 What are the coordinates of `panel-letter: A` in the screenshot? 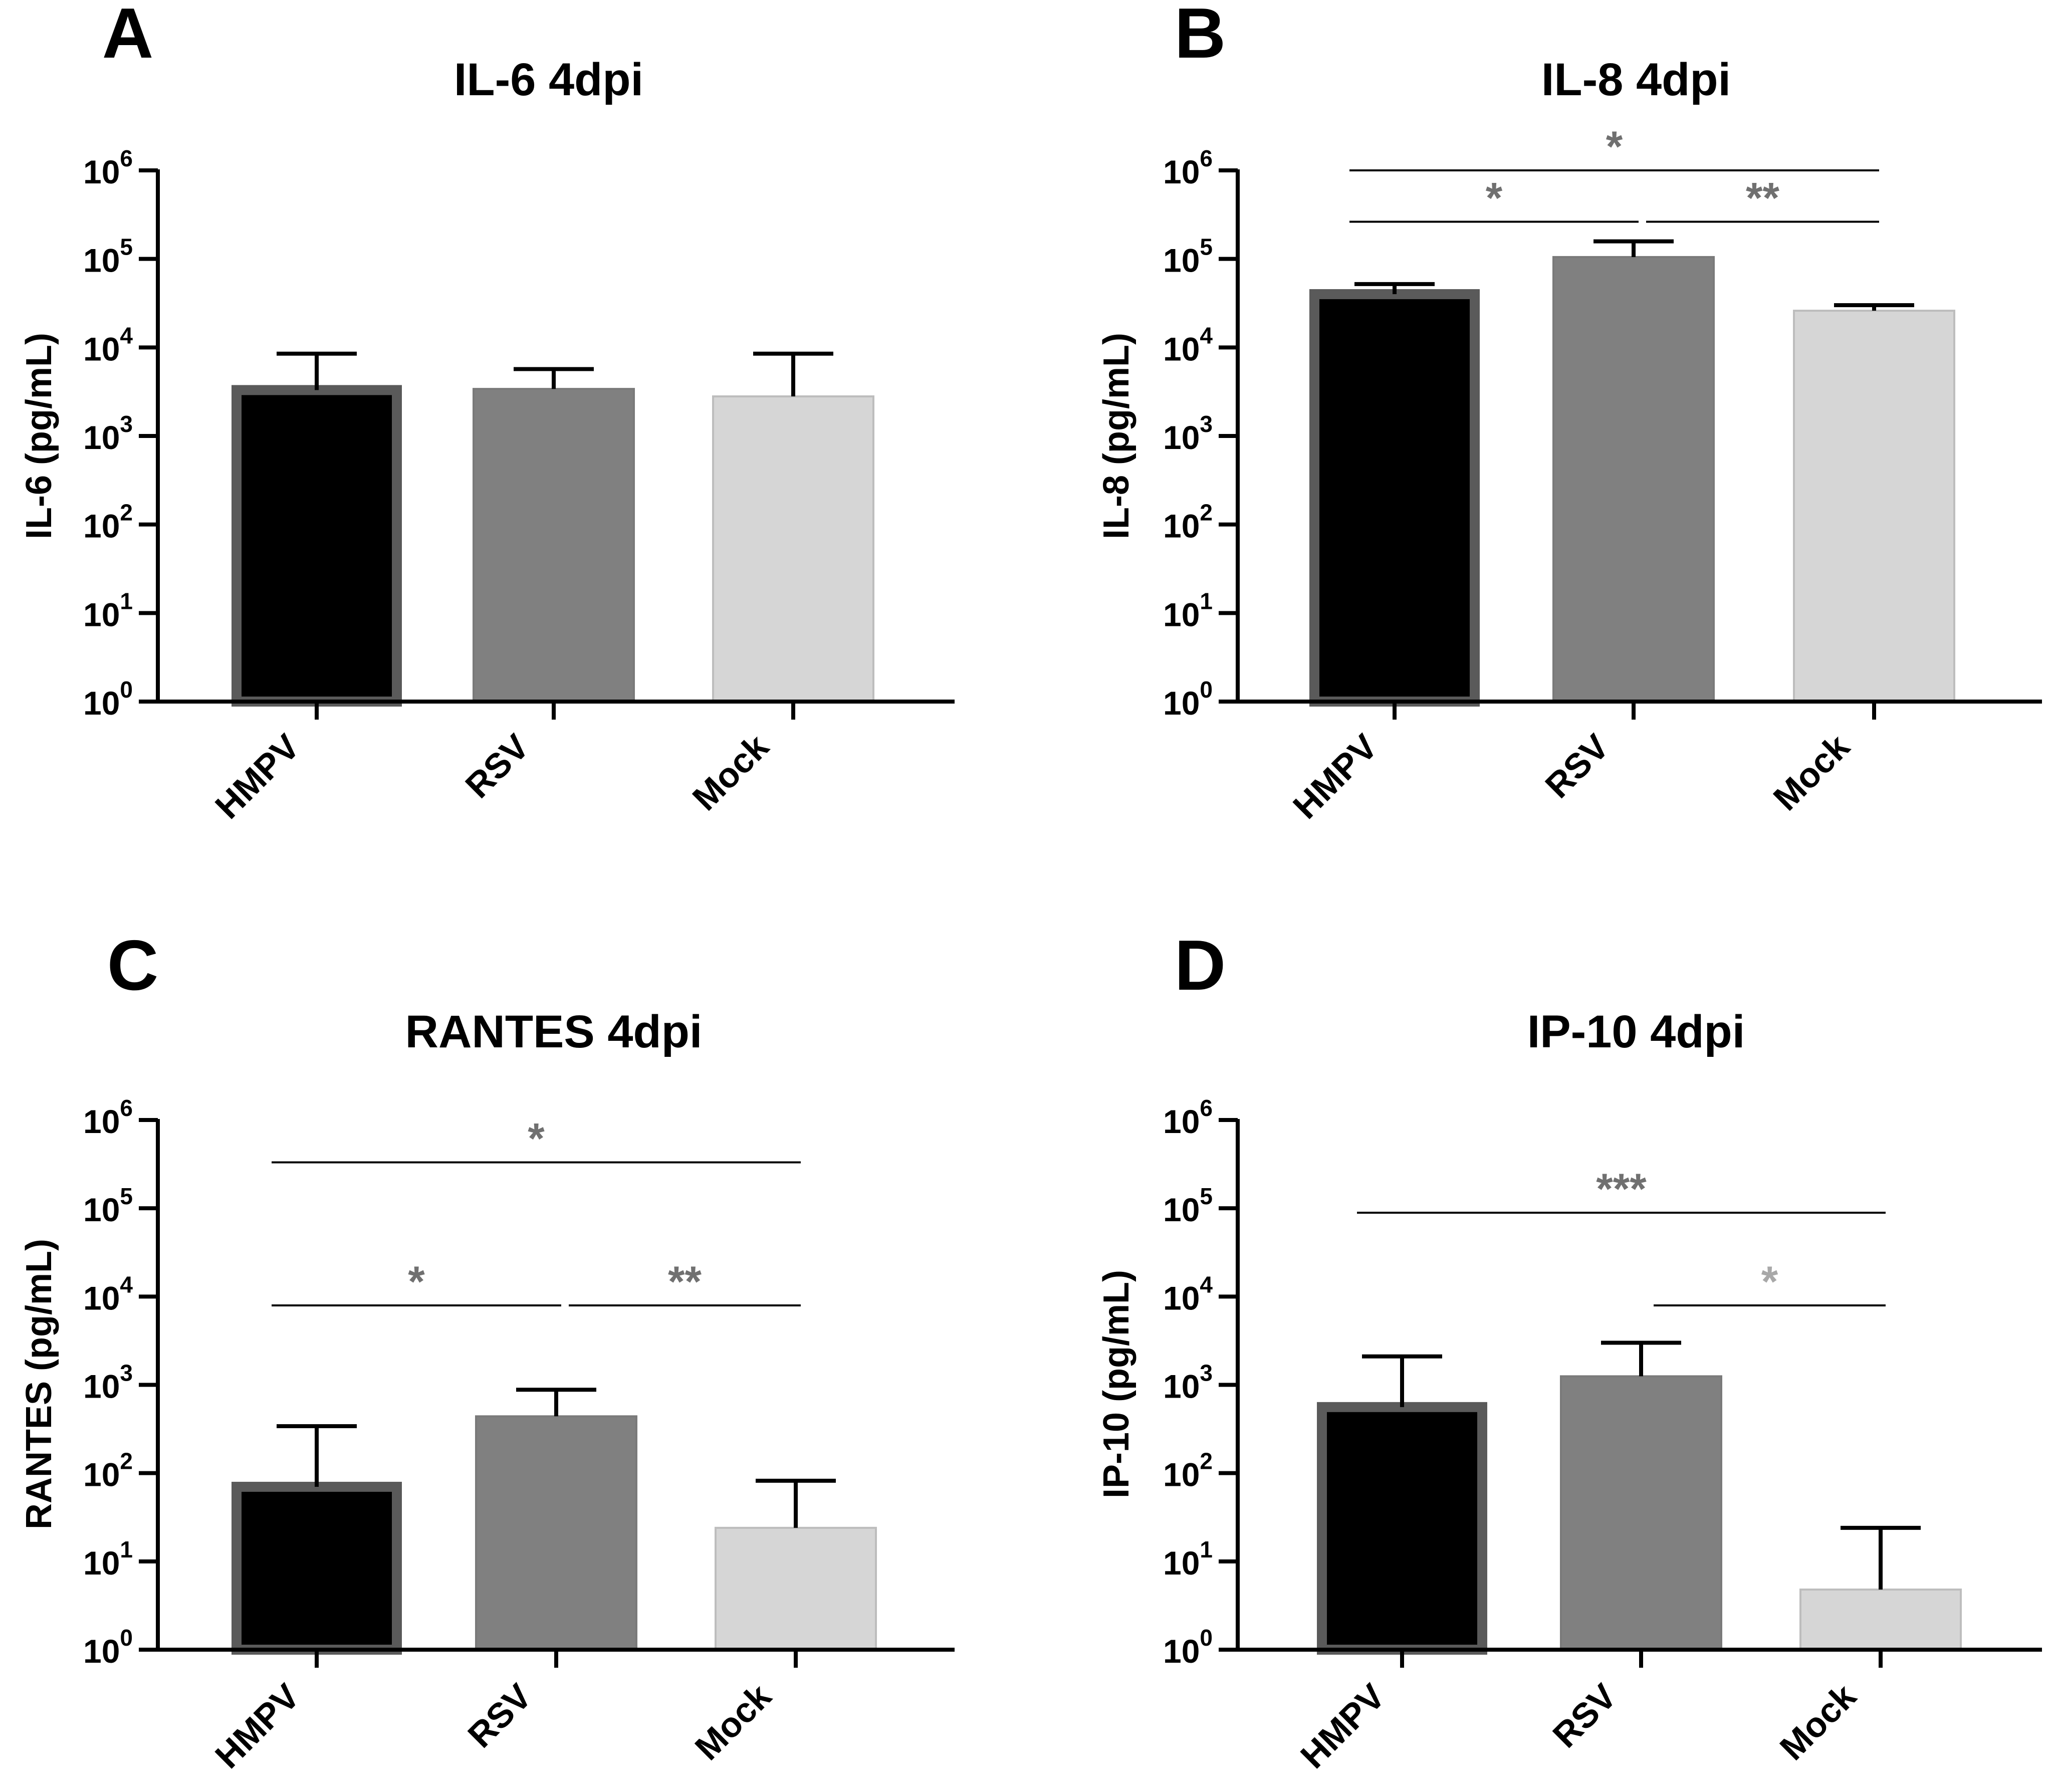 It's located at (128, 36).